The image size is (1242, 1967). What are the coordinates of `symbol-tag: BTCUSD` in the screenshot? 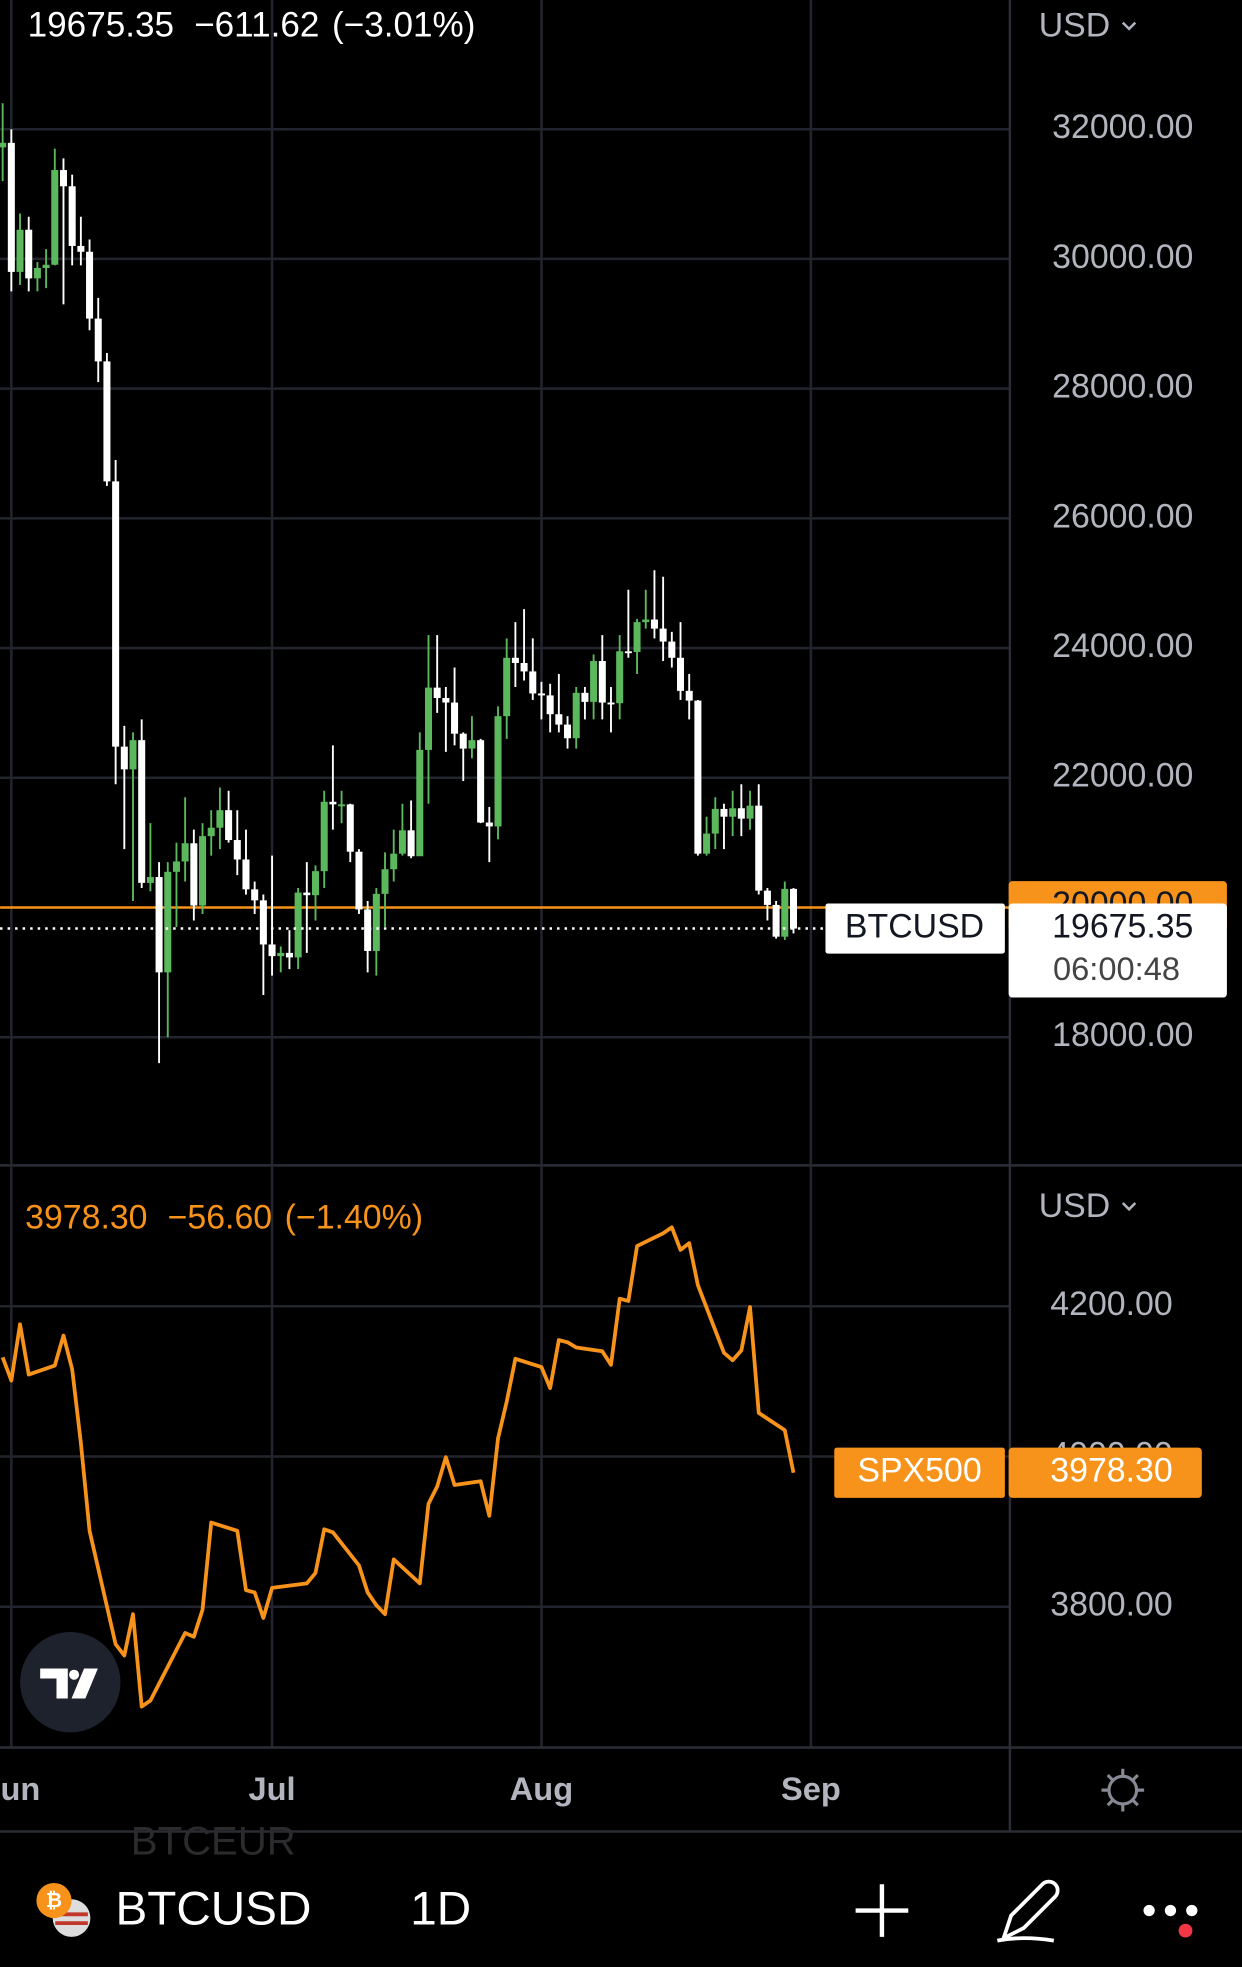 It's located at (914, 927).